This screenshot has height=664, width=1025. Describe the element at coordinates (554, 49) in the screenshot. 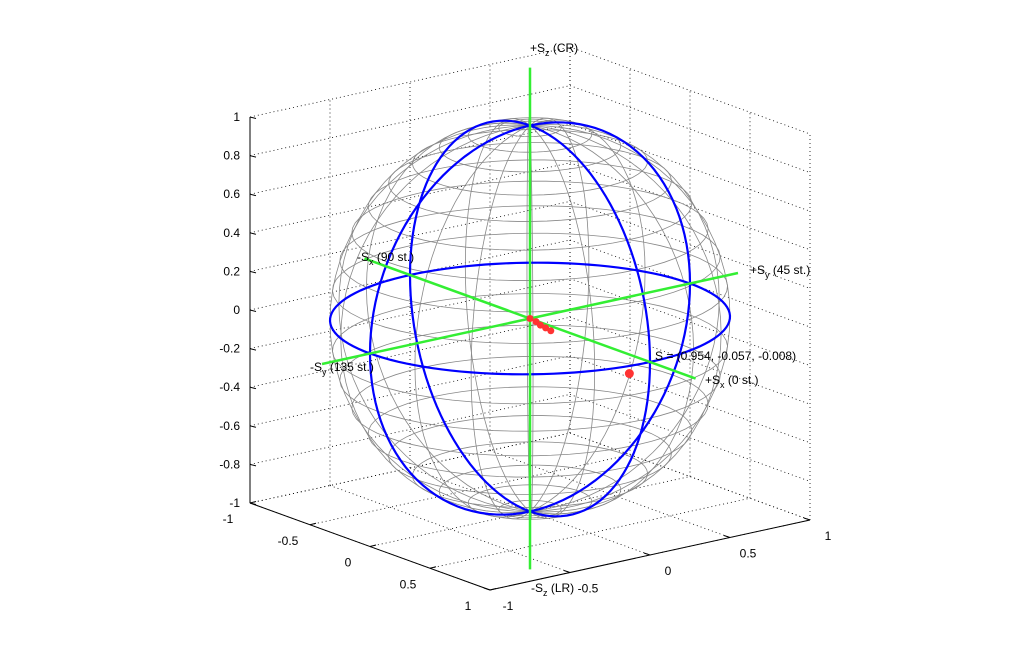

I see `label-plus-sz: +Sz (CR)` at that location.